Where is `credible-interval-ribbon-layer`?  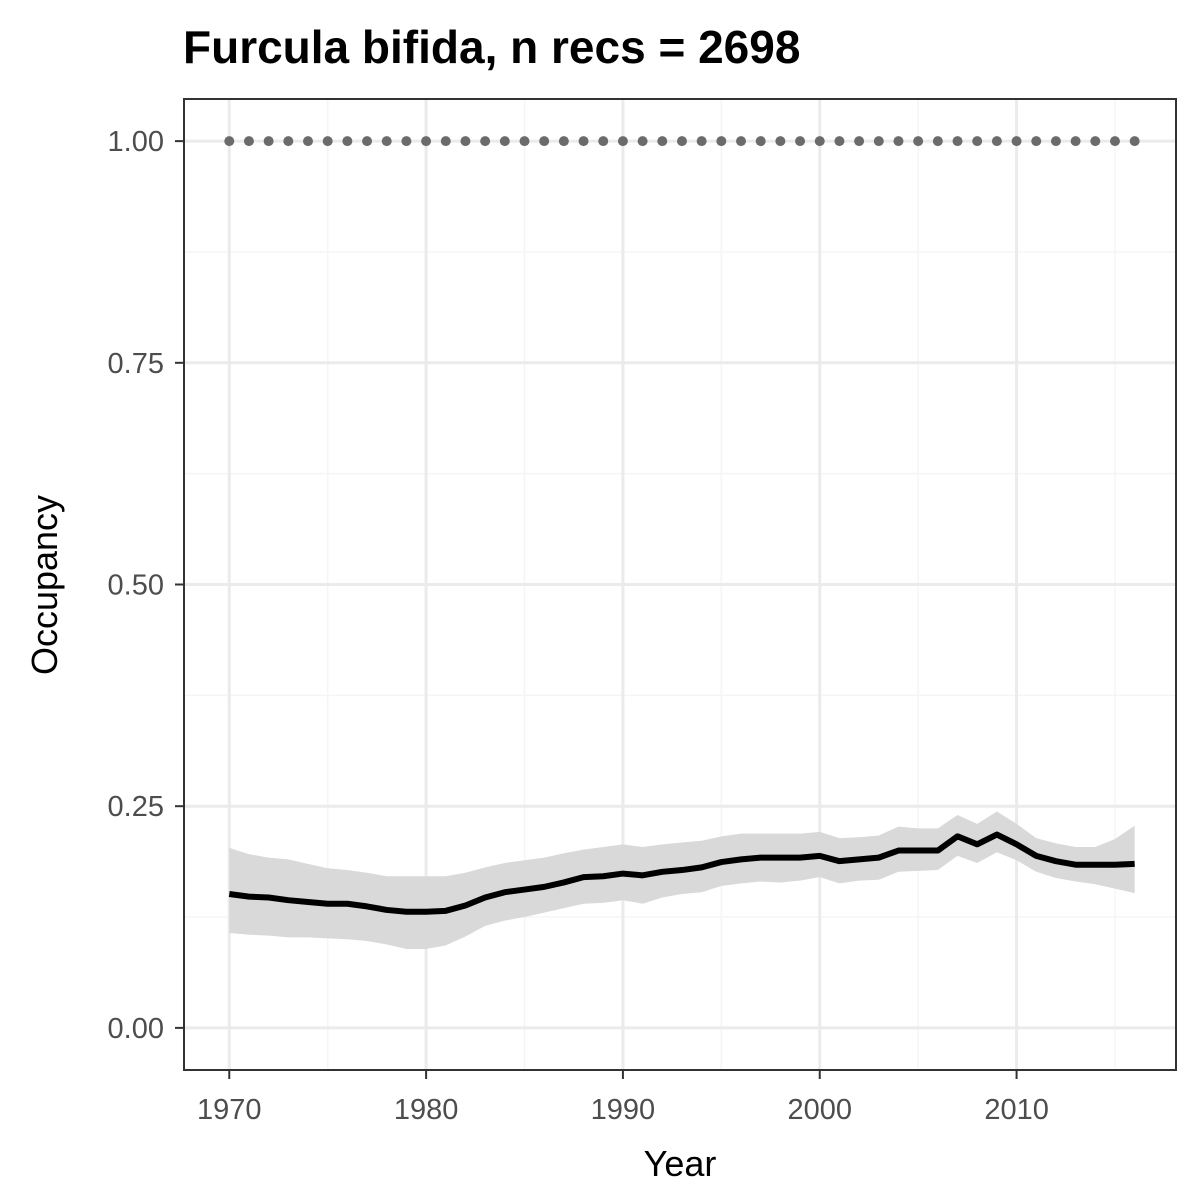 credible-interval-ribbon-layer is located at coordinates (682, 880).